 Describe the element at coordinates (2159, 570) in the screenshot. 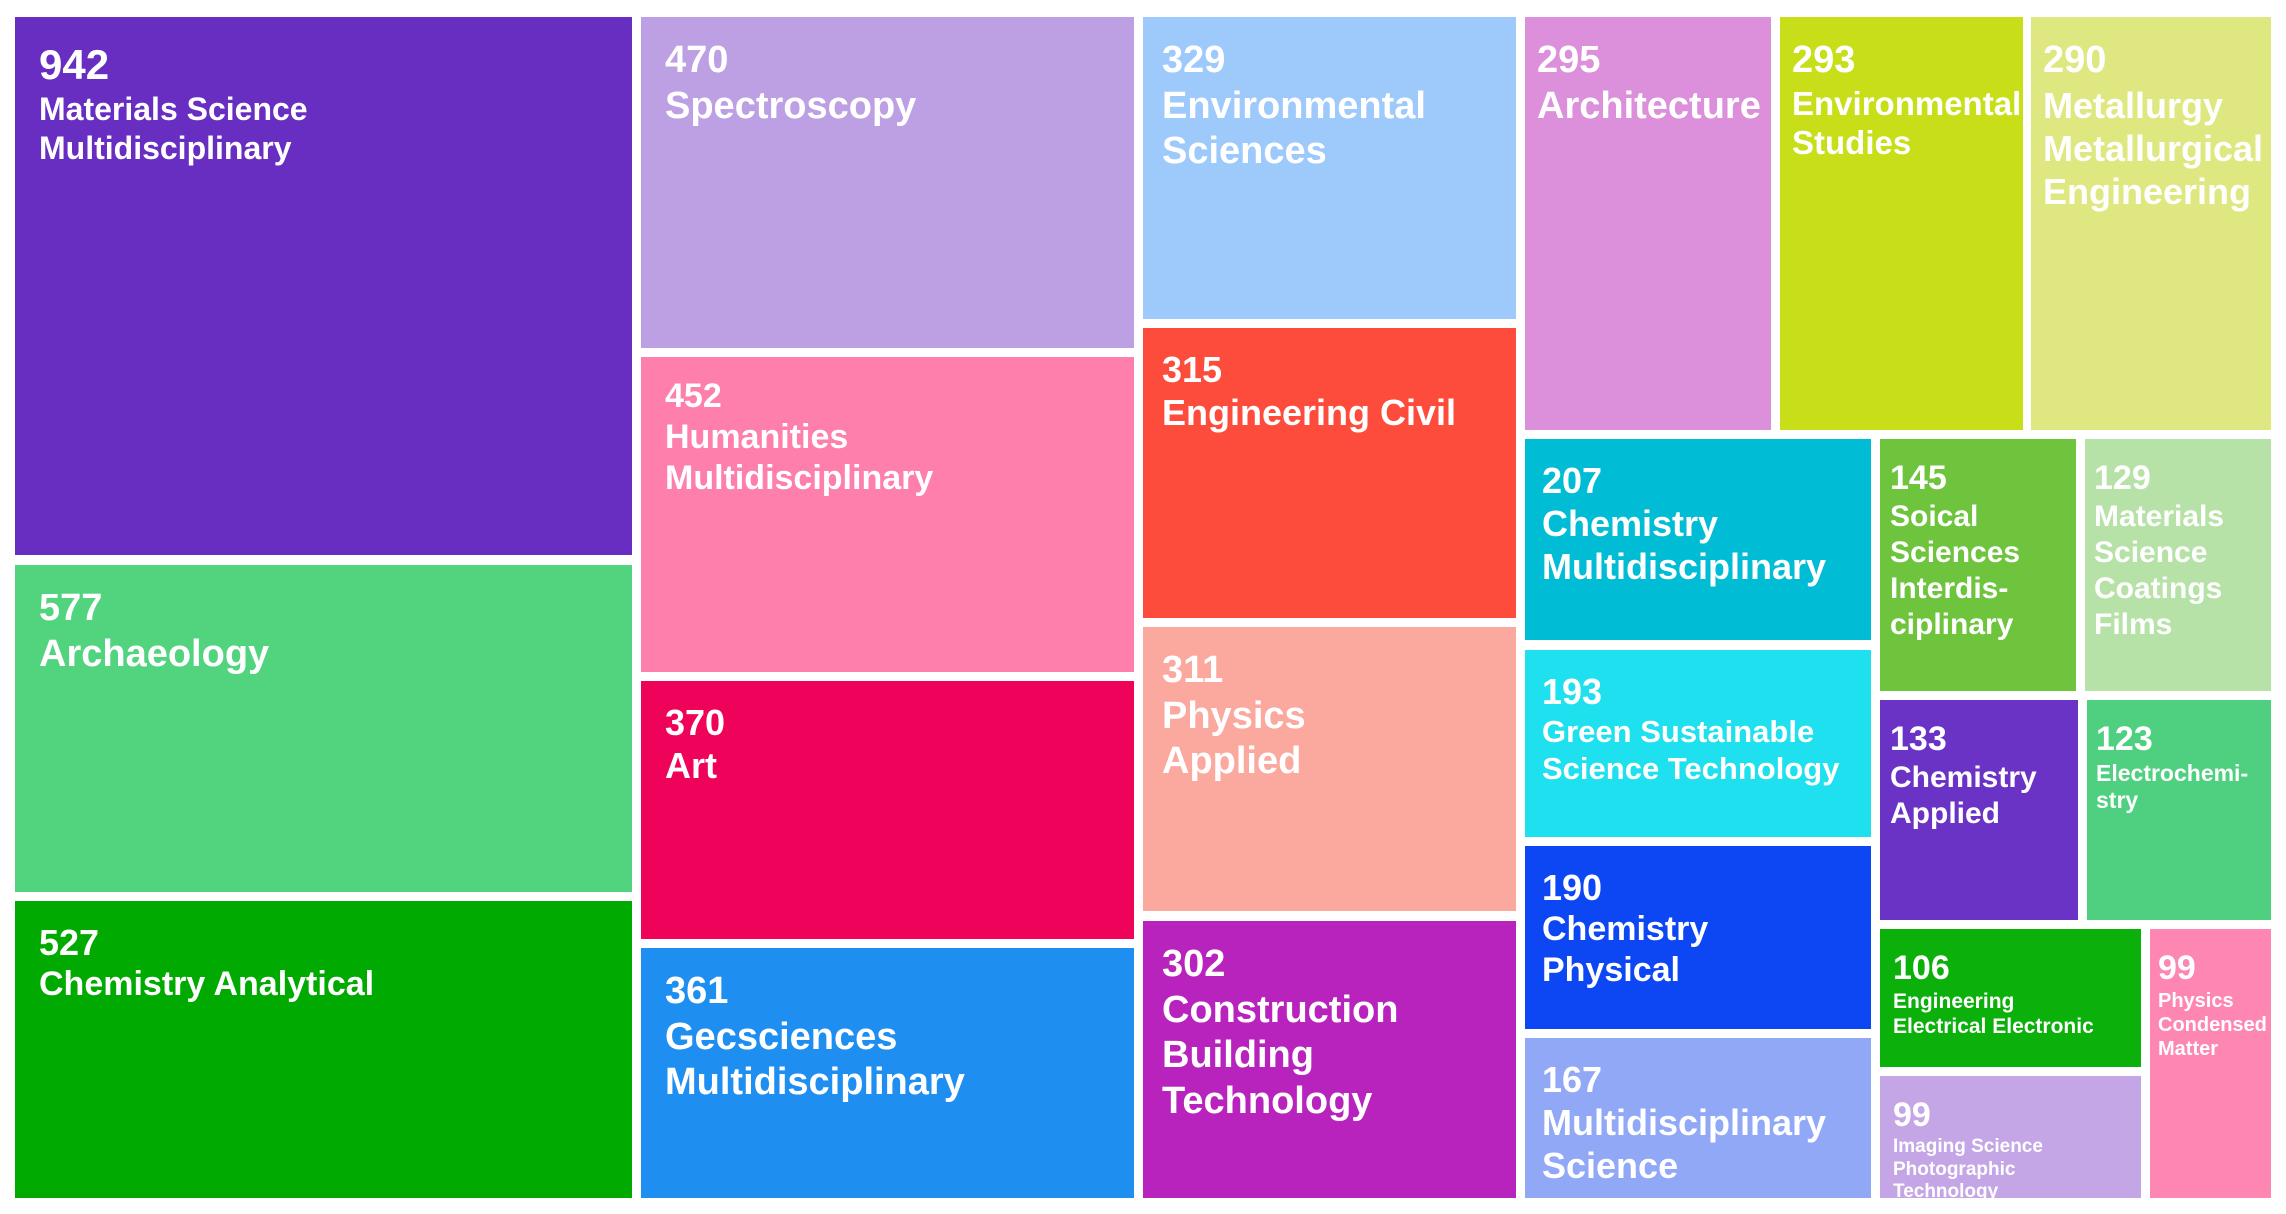

I see `tile-label: Materials Science Coatings Films` at that location.